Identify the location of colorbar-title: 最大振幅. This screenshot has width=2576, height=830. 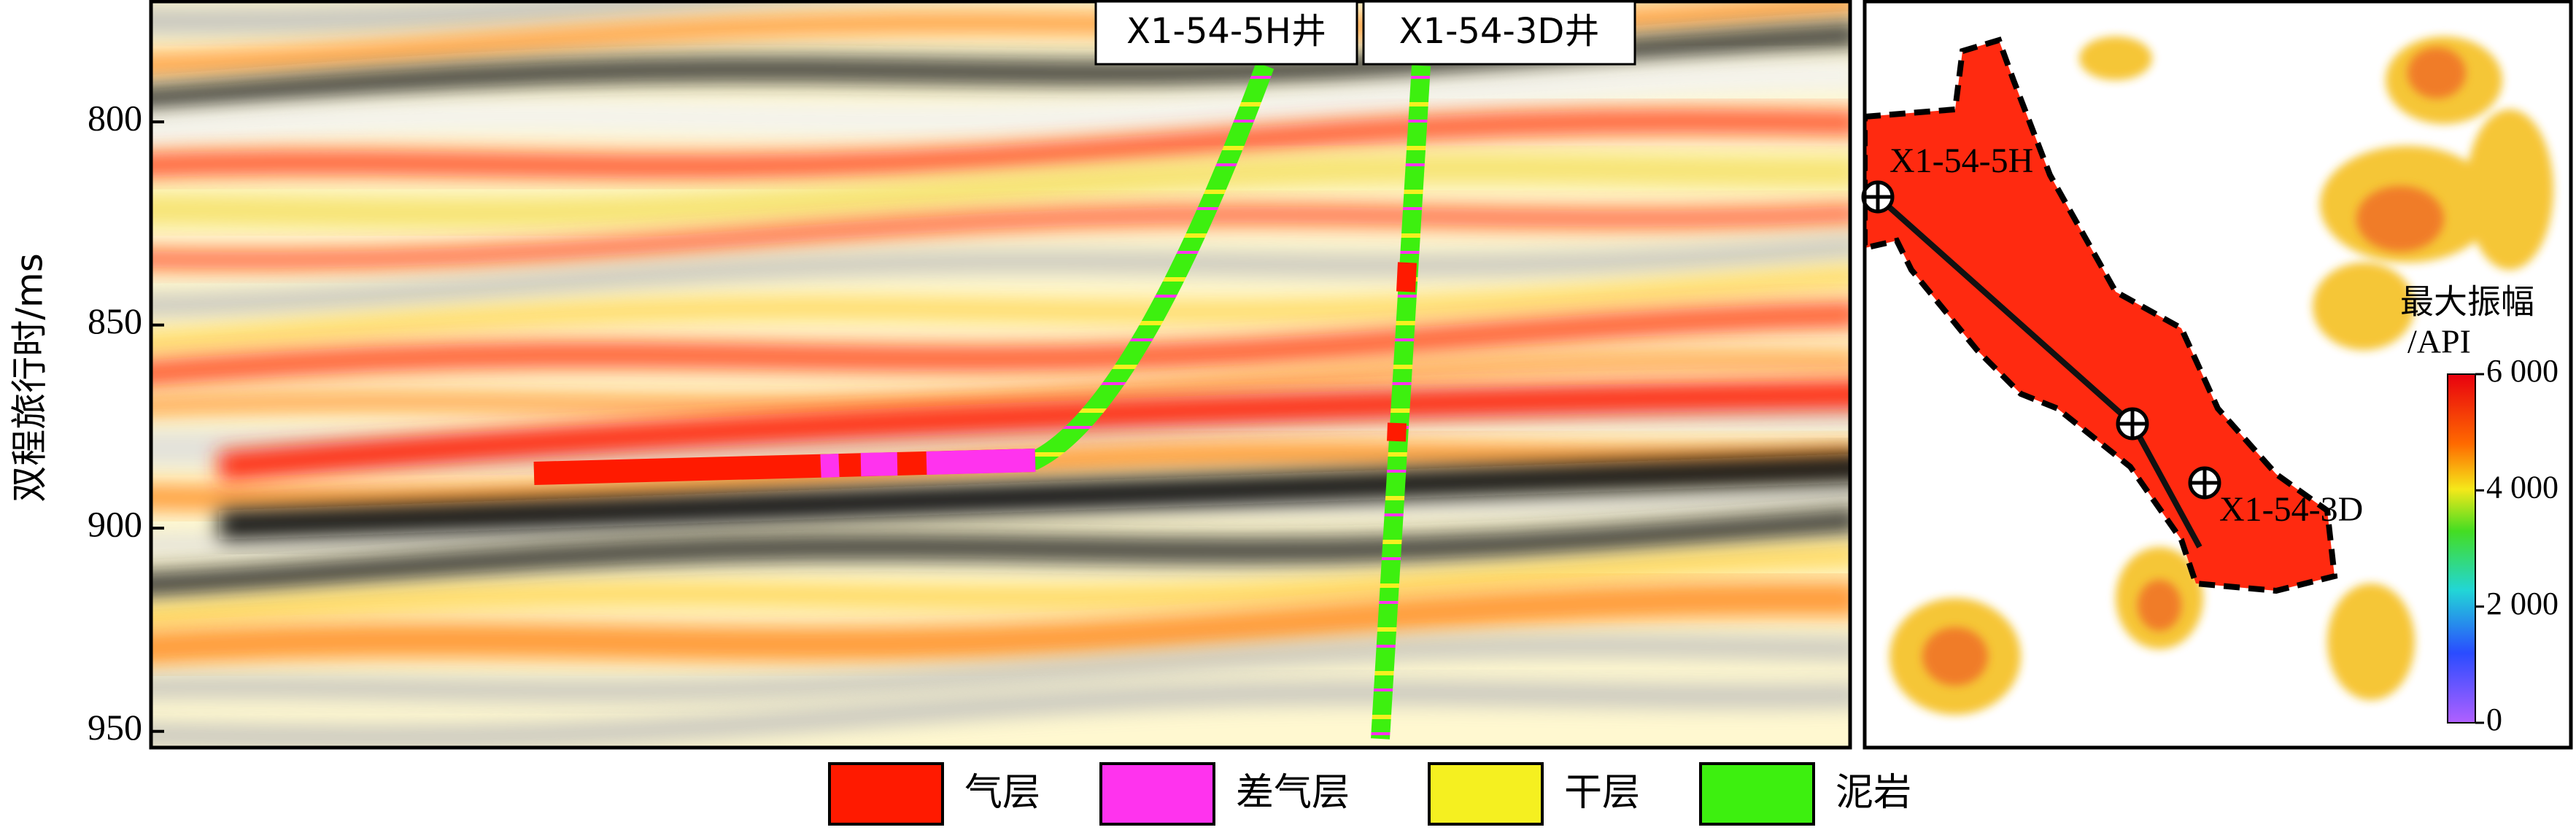
(2467, 302).